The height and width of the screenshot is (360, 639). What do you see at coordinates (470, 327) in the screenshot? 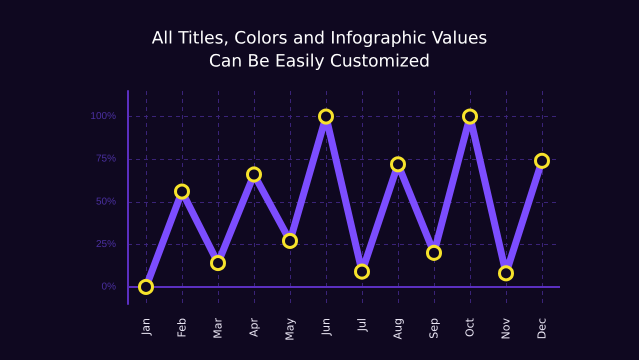
I see `x-tick-label: Oct` at bounding box center [470, 327].